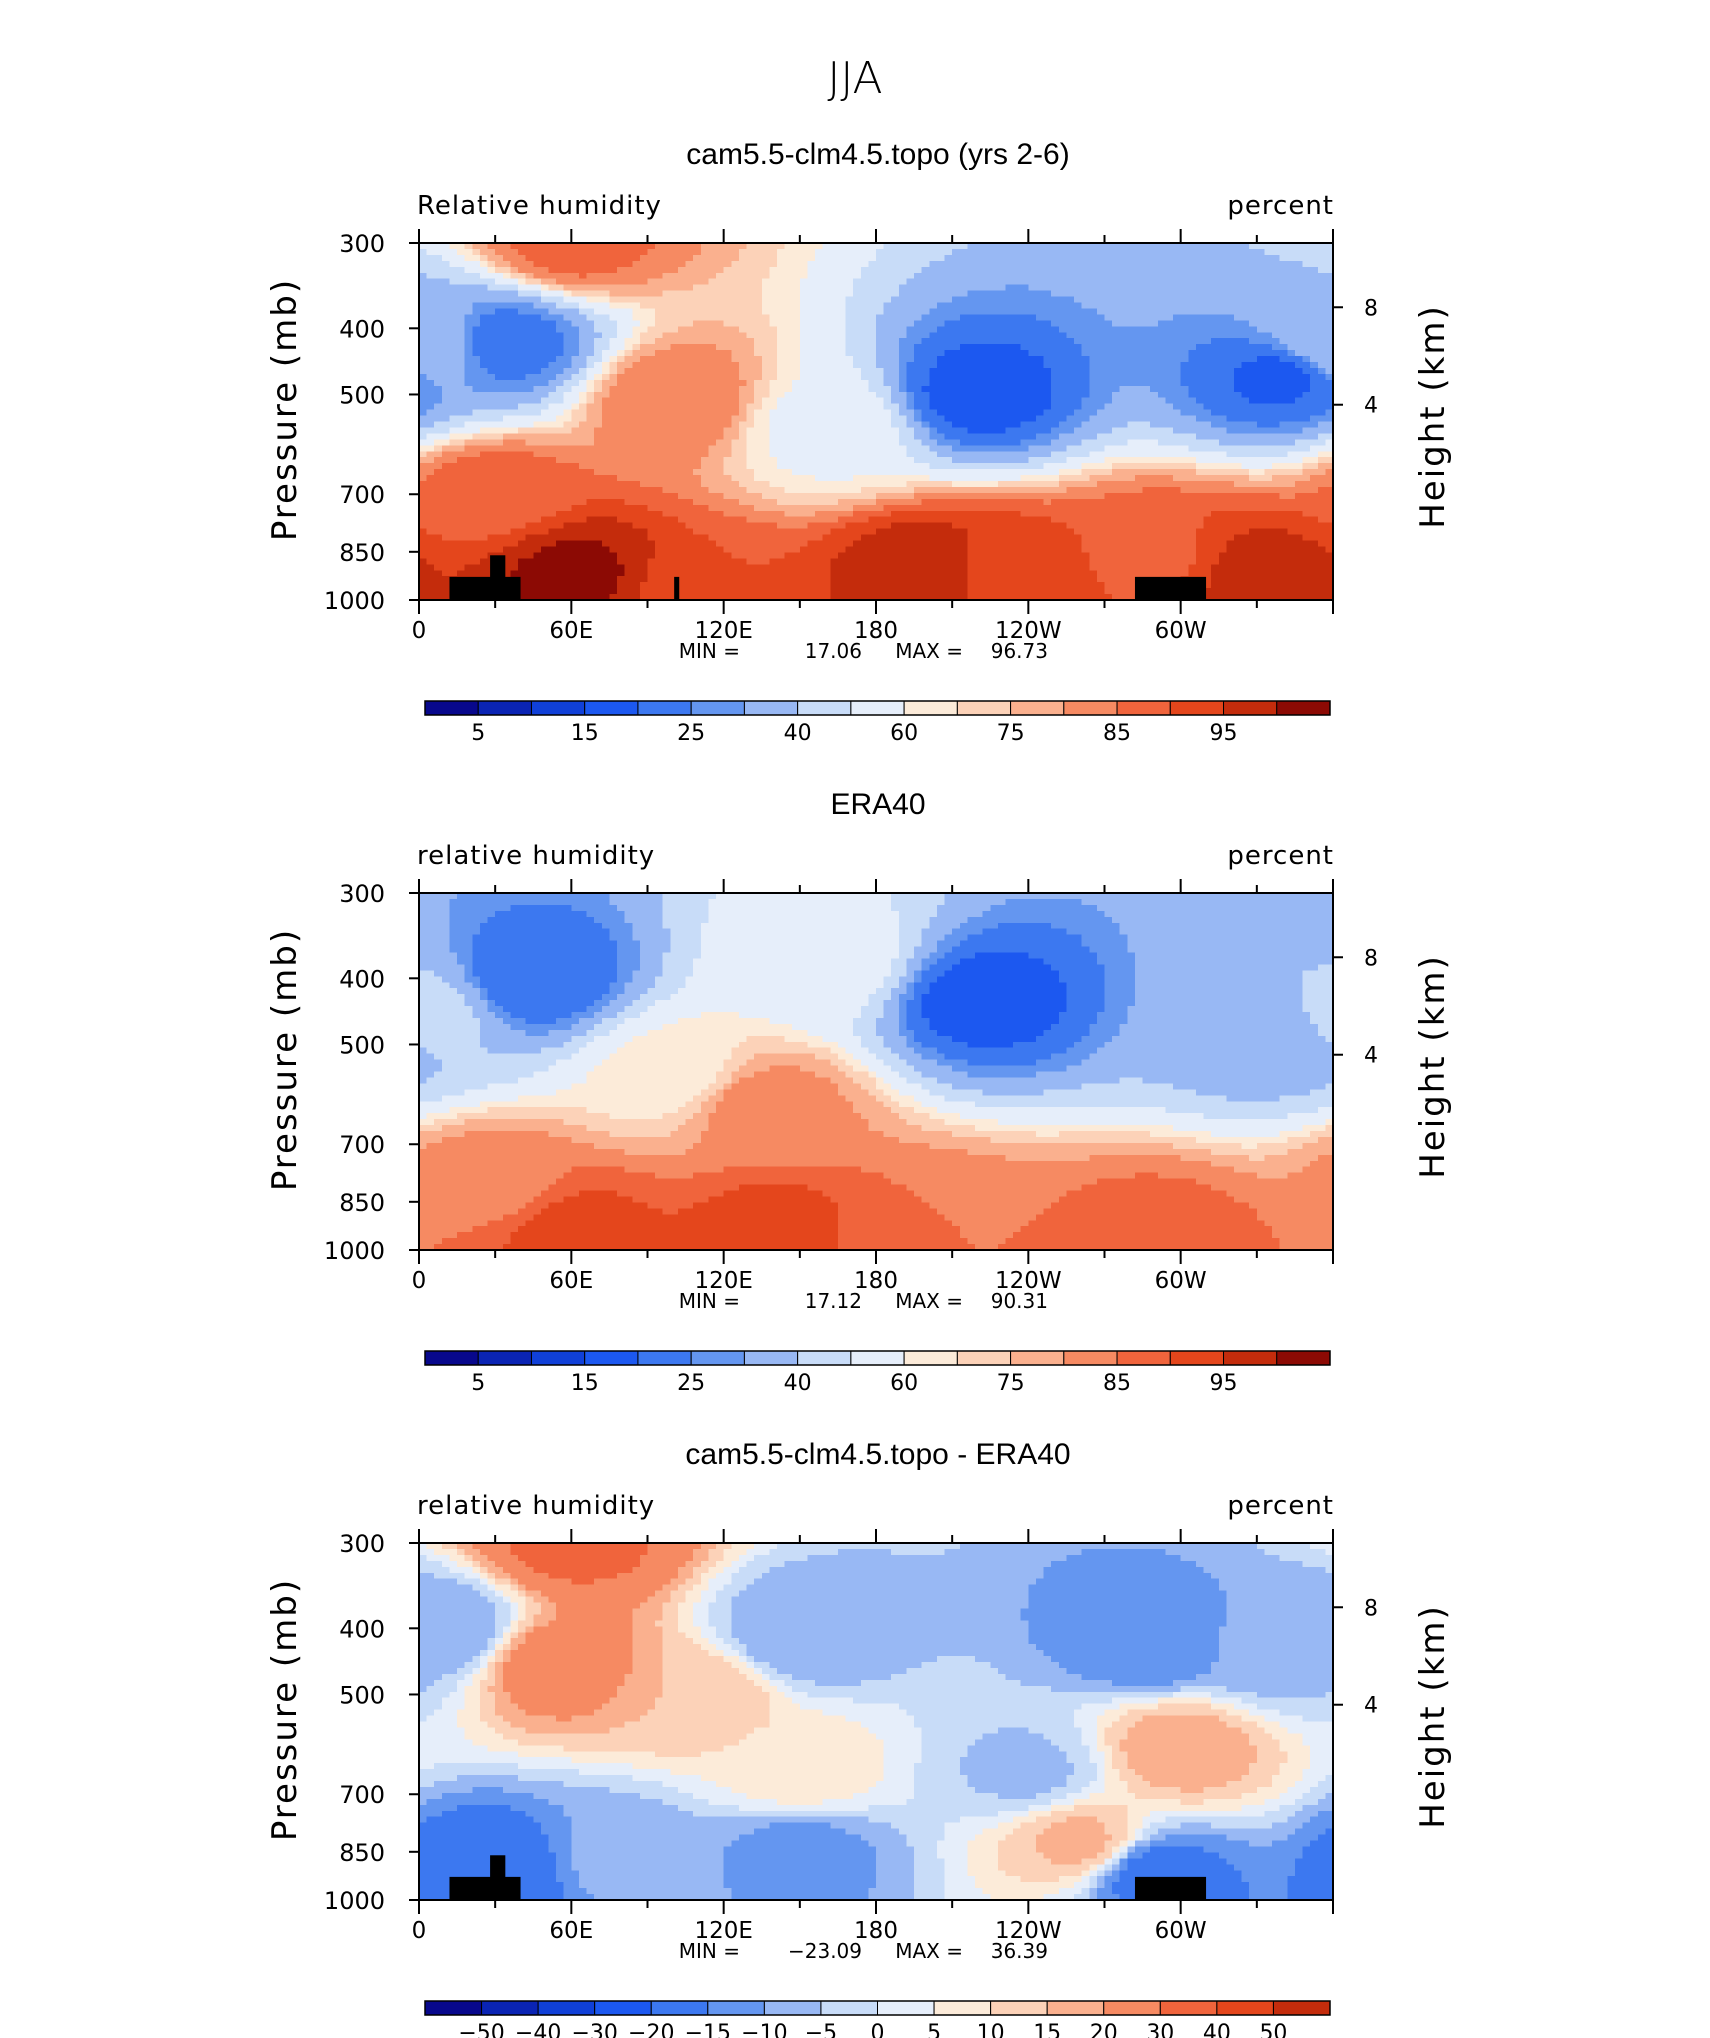 Image resolution: width=1710 pixels, height=2038 pixels. I want to click on panel-title: cam5.5-clm4.5.topo (yrs 2-6), so click(877, 154).